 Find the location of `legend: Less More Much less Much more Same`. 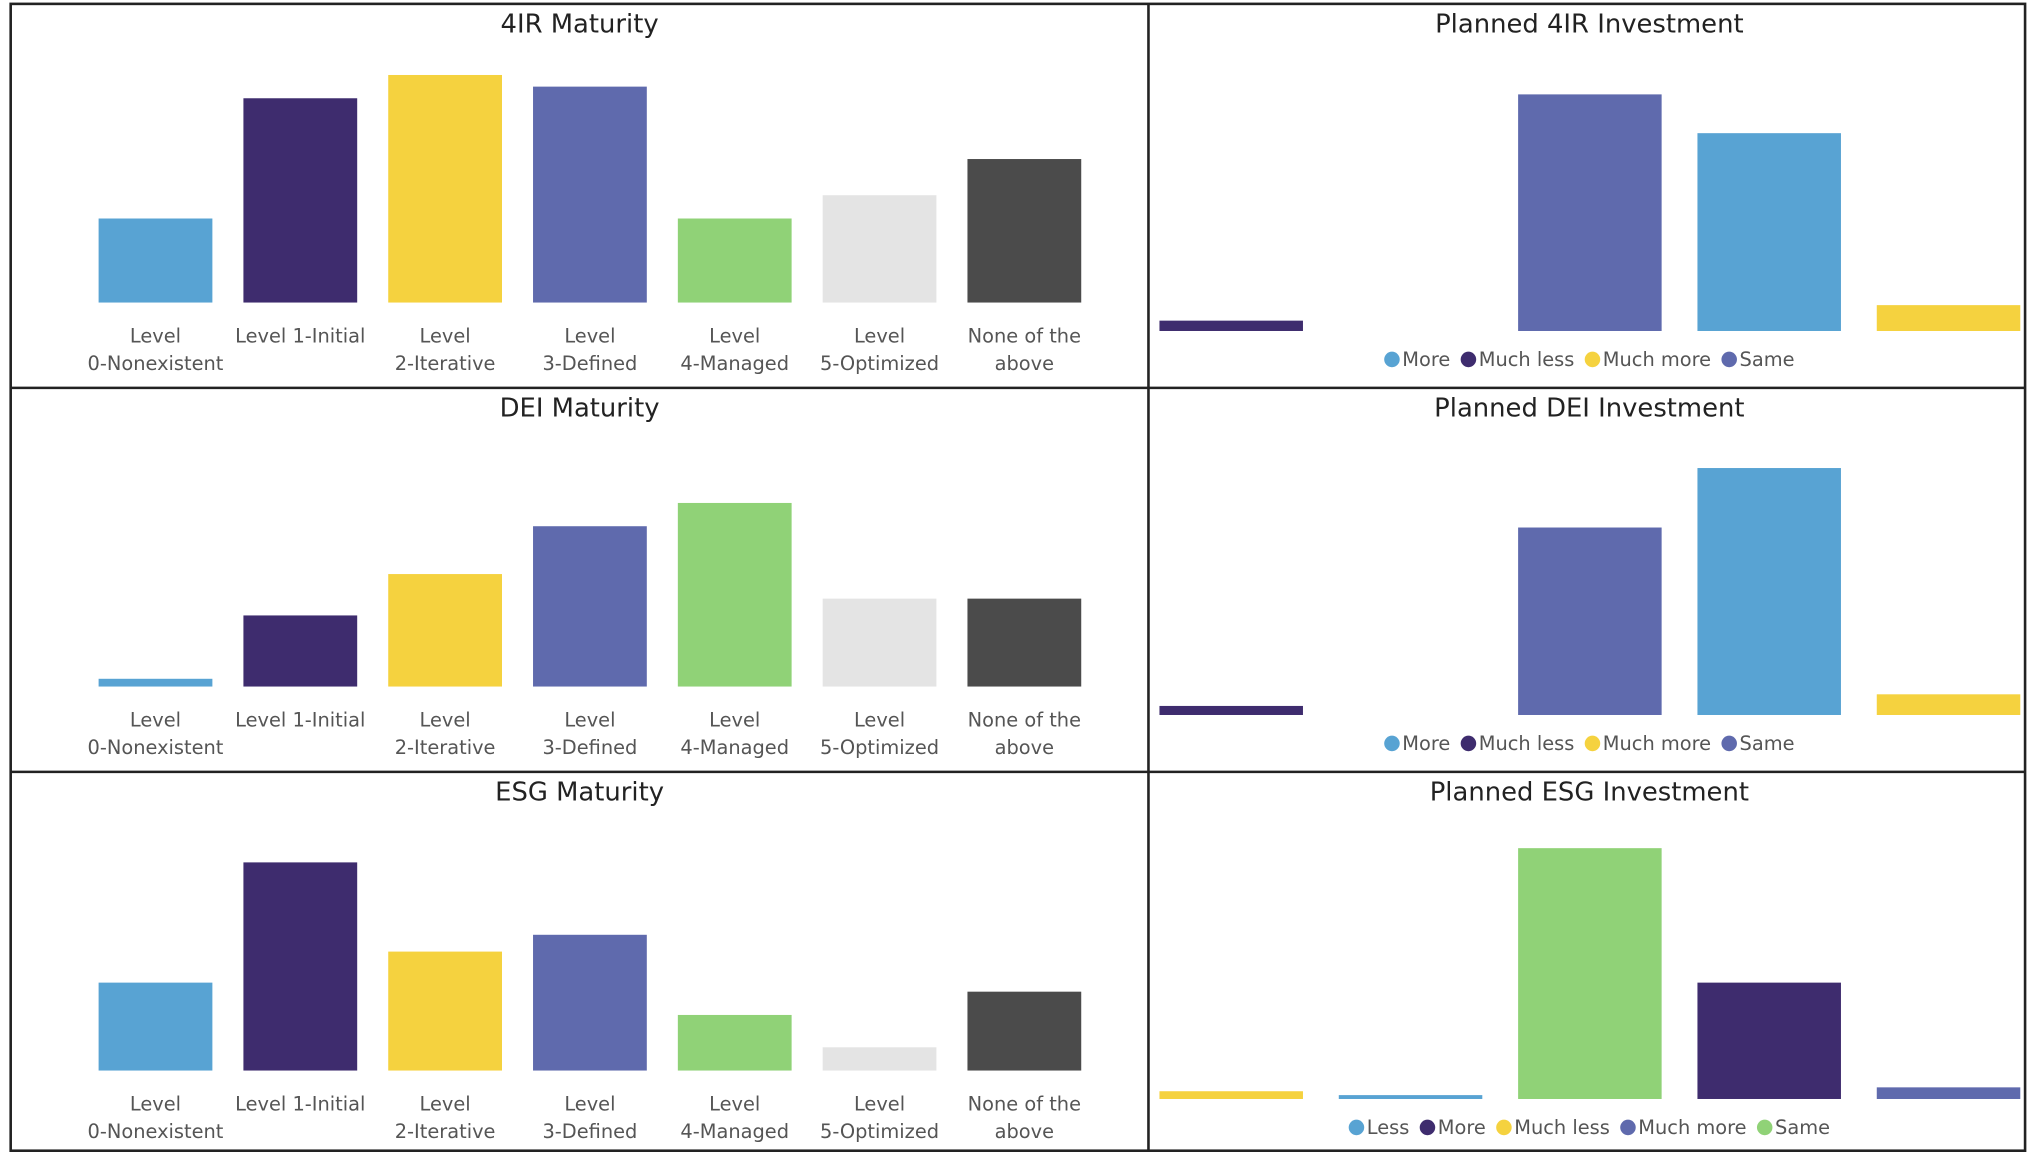

legend: Less More Much less Much more Same is located at coordinates (1589, 1127).